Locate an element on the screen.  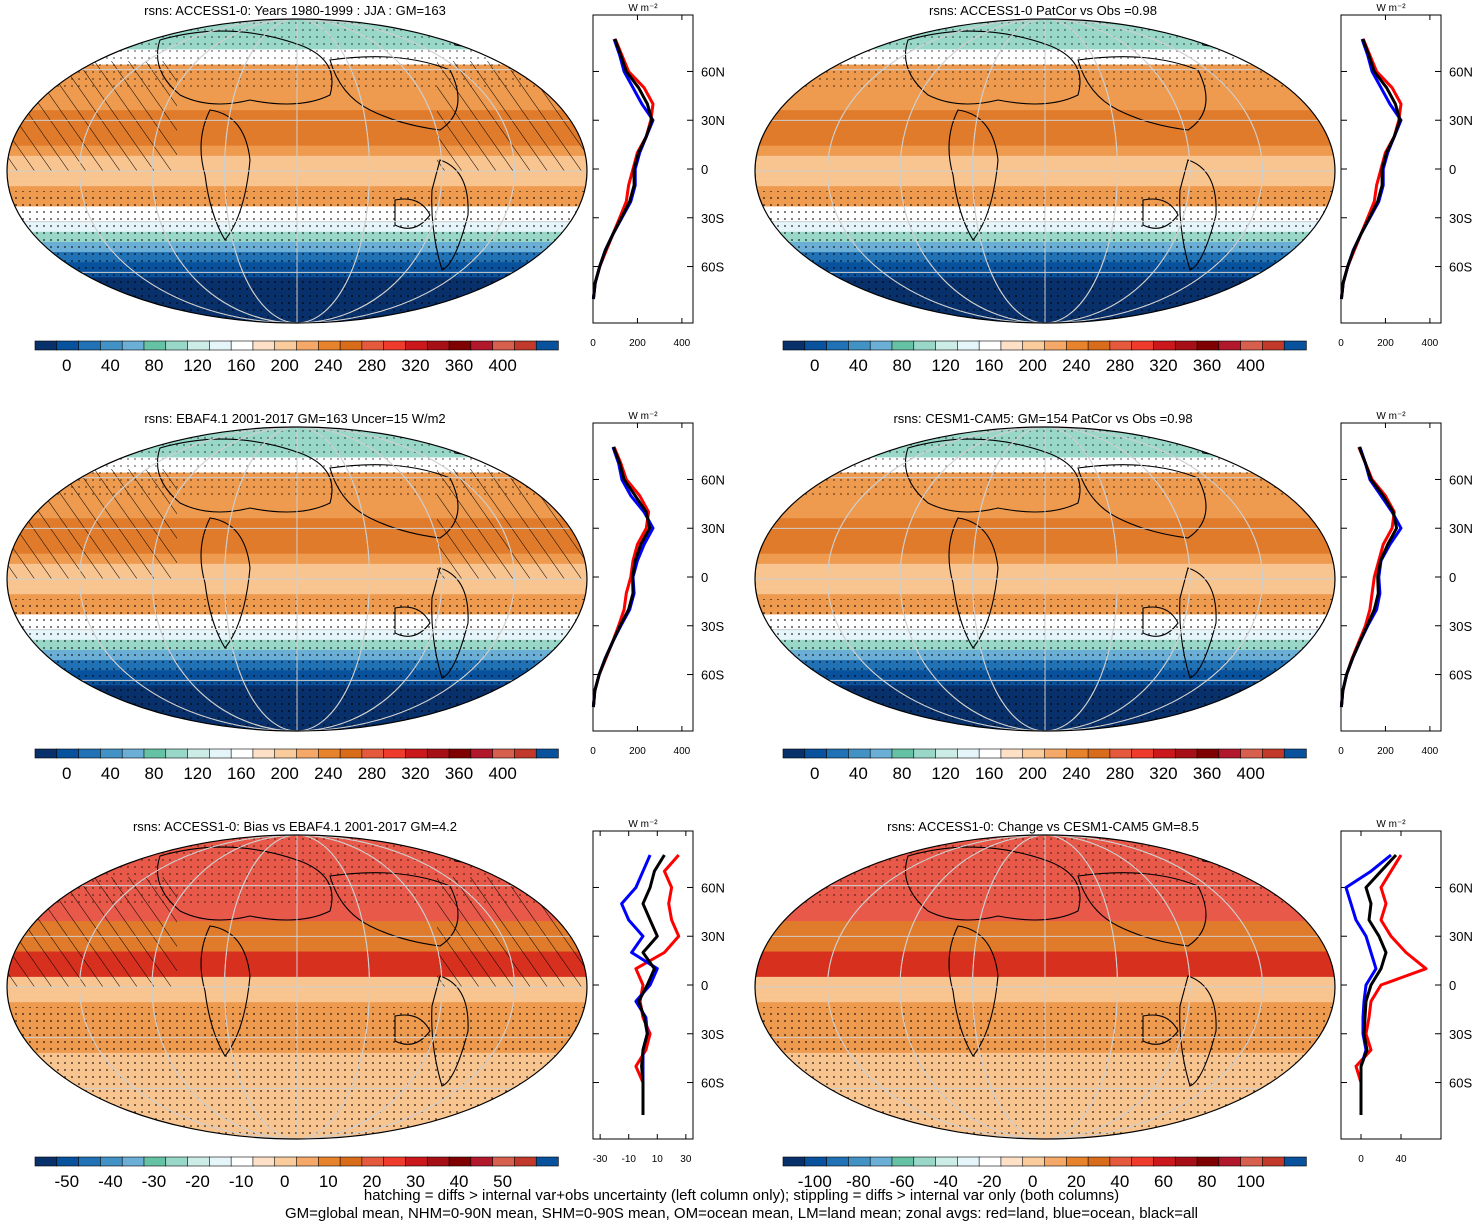
lat-tick-label: 60S is located at coordinates (712, 675).